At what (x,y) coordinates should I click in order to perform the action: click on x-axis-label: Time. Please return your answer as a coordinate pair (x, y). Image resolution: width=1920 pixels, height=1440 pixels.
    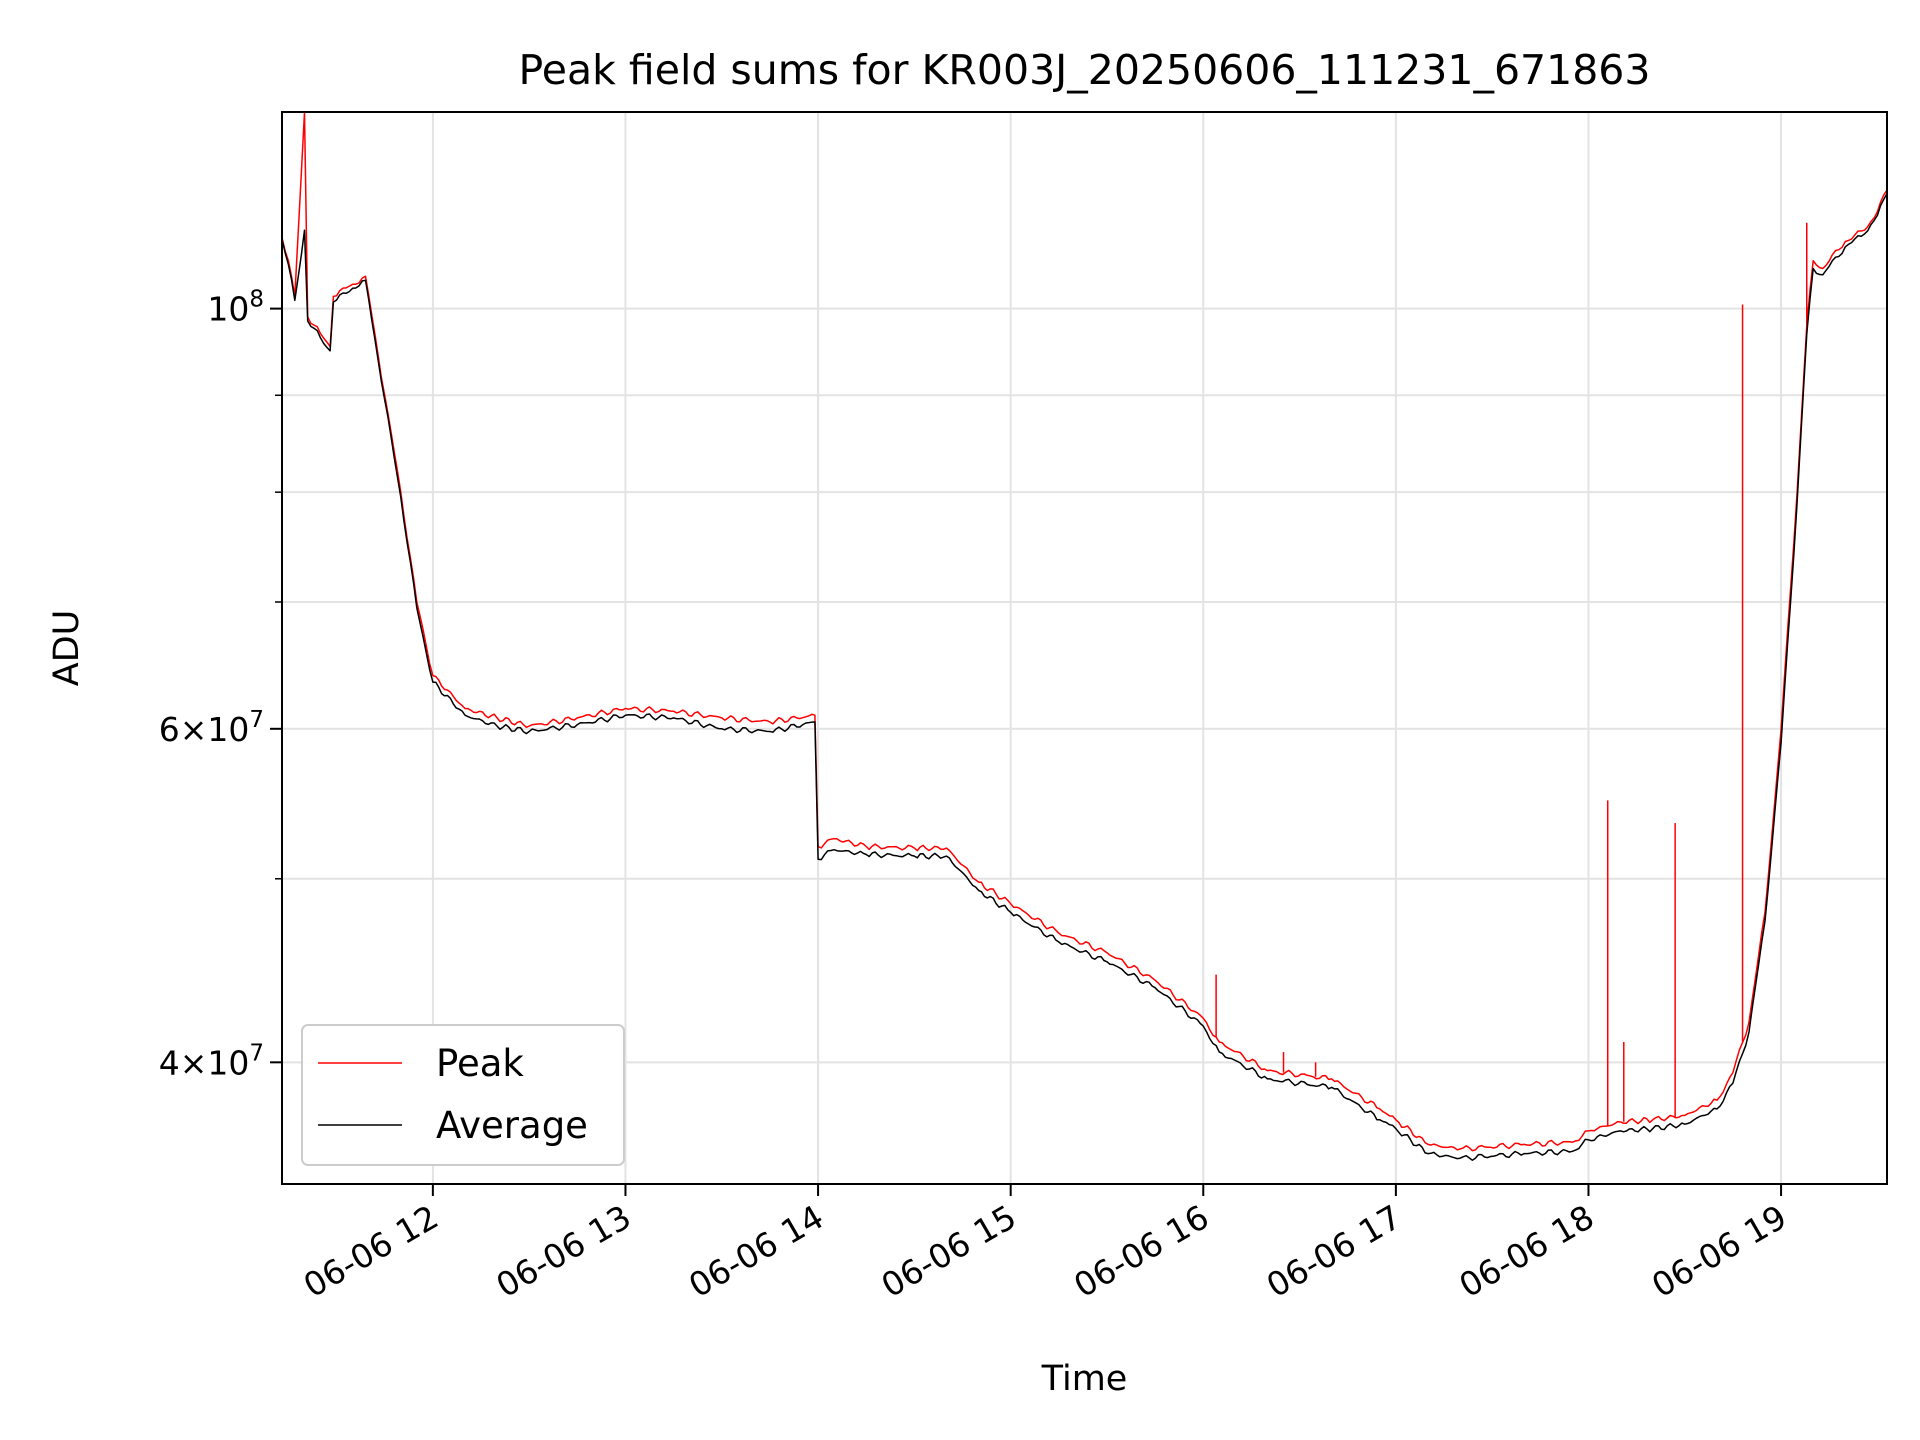
    Looking at the image, I should click on (1084, 1379).